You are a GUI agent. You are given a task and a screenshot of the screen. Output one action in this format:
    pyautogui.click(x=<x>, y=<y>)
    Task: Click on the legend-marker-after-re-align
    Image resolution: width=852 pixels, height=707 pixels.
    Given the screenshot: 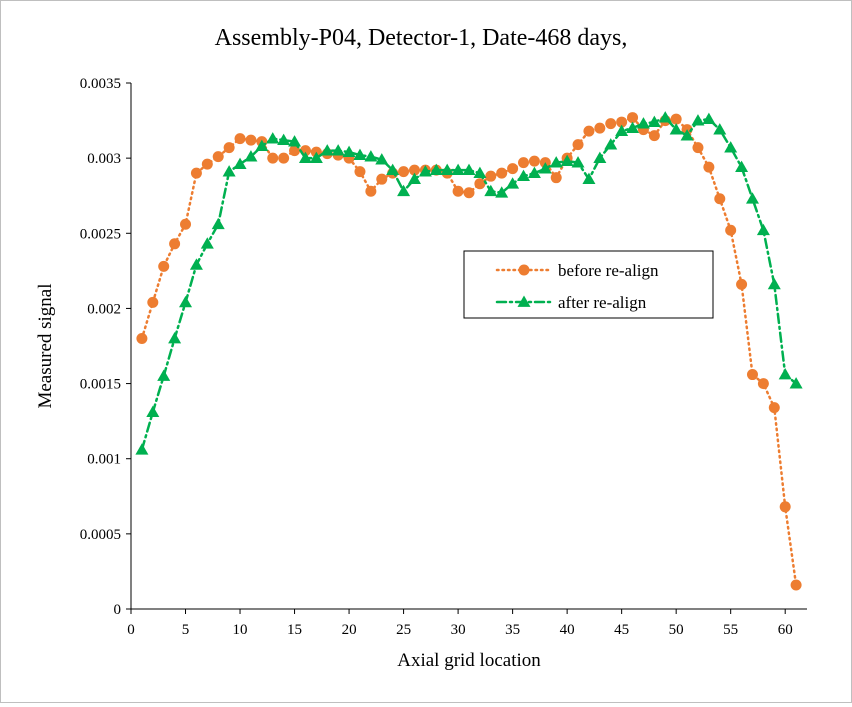 What is the action you would take?
    pyautogui.click(x=524, y=301)
    